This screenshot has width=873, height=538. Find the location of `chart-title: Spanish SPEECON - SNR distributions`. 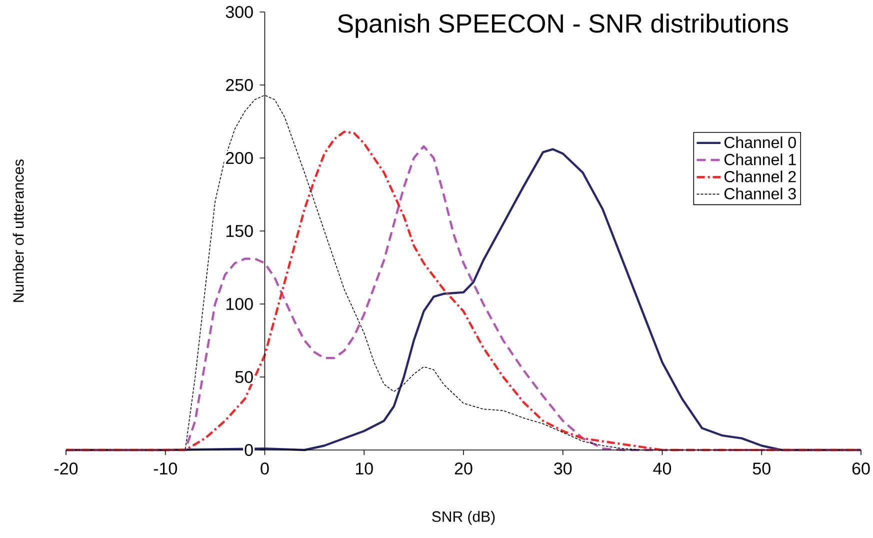

chart-title: Spanish SPEECON - SNR distributions is located at coordinates (563, 26).